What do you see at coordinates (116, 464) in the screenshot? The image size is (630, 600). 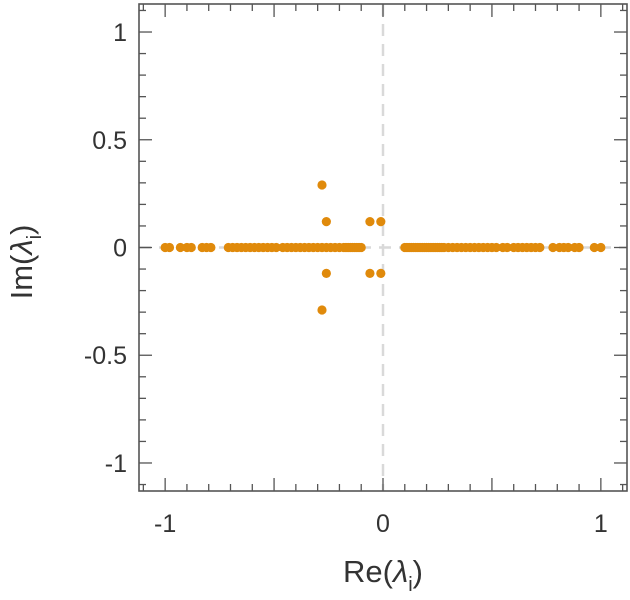 I see `y-tick-label: -1` at bounding box center [116, 464].